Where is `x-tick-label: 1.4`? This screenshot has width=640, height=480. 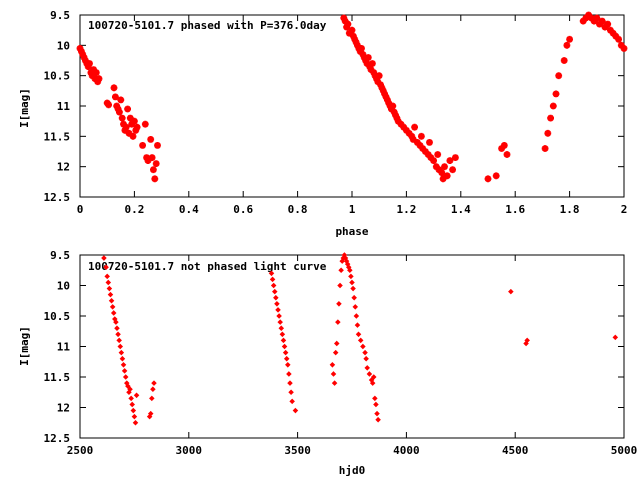 x-tick-label: 1.4 is located at coordinates (461, 209).